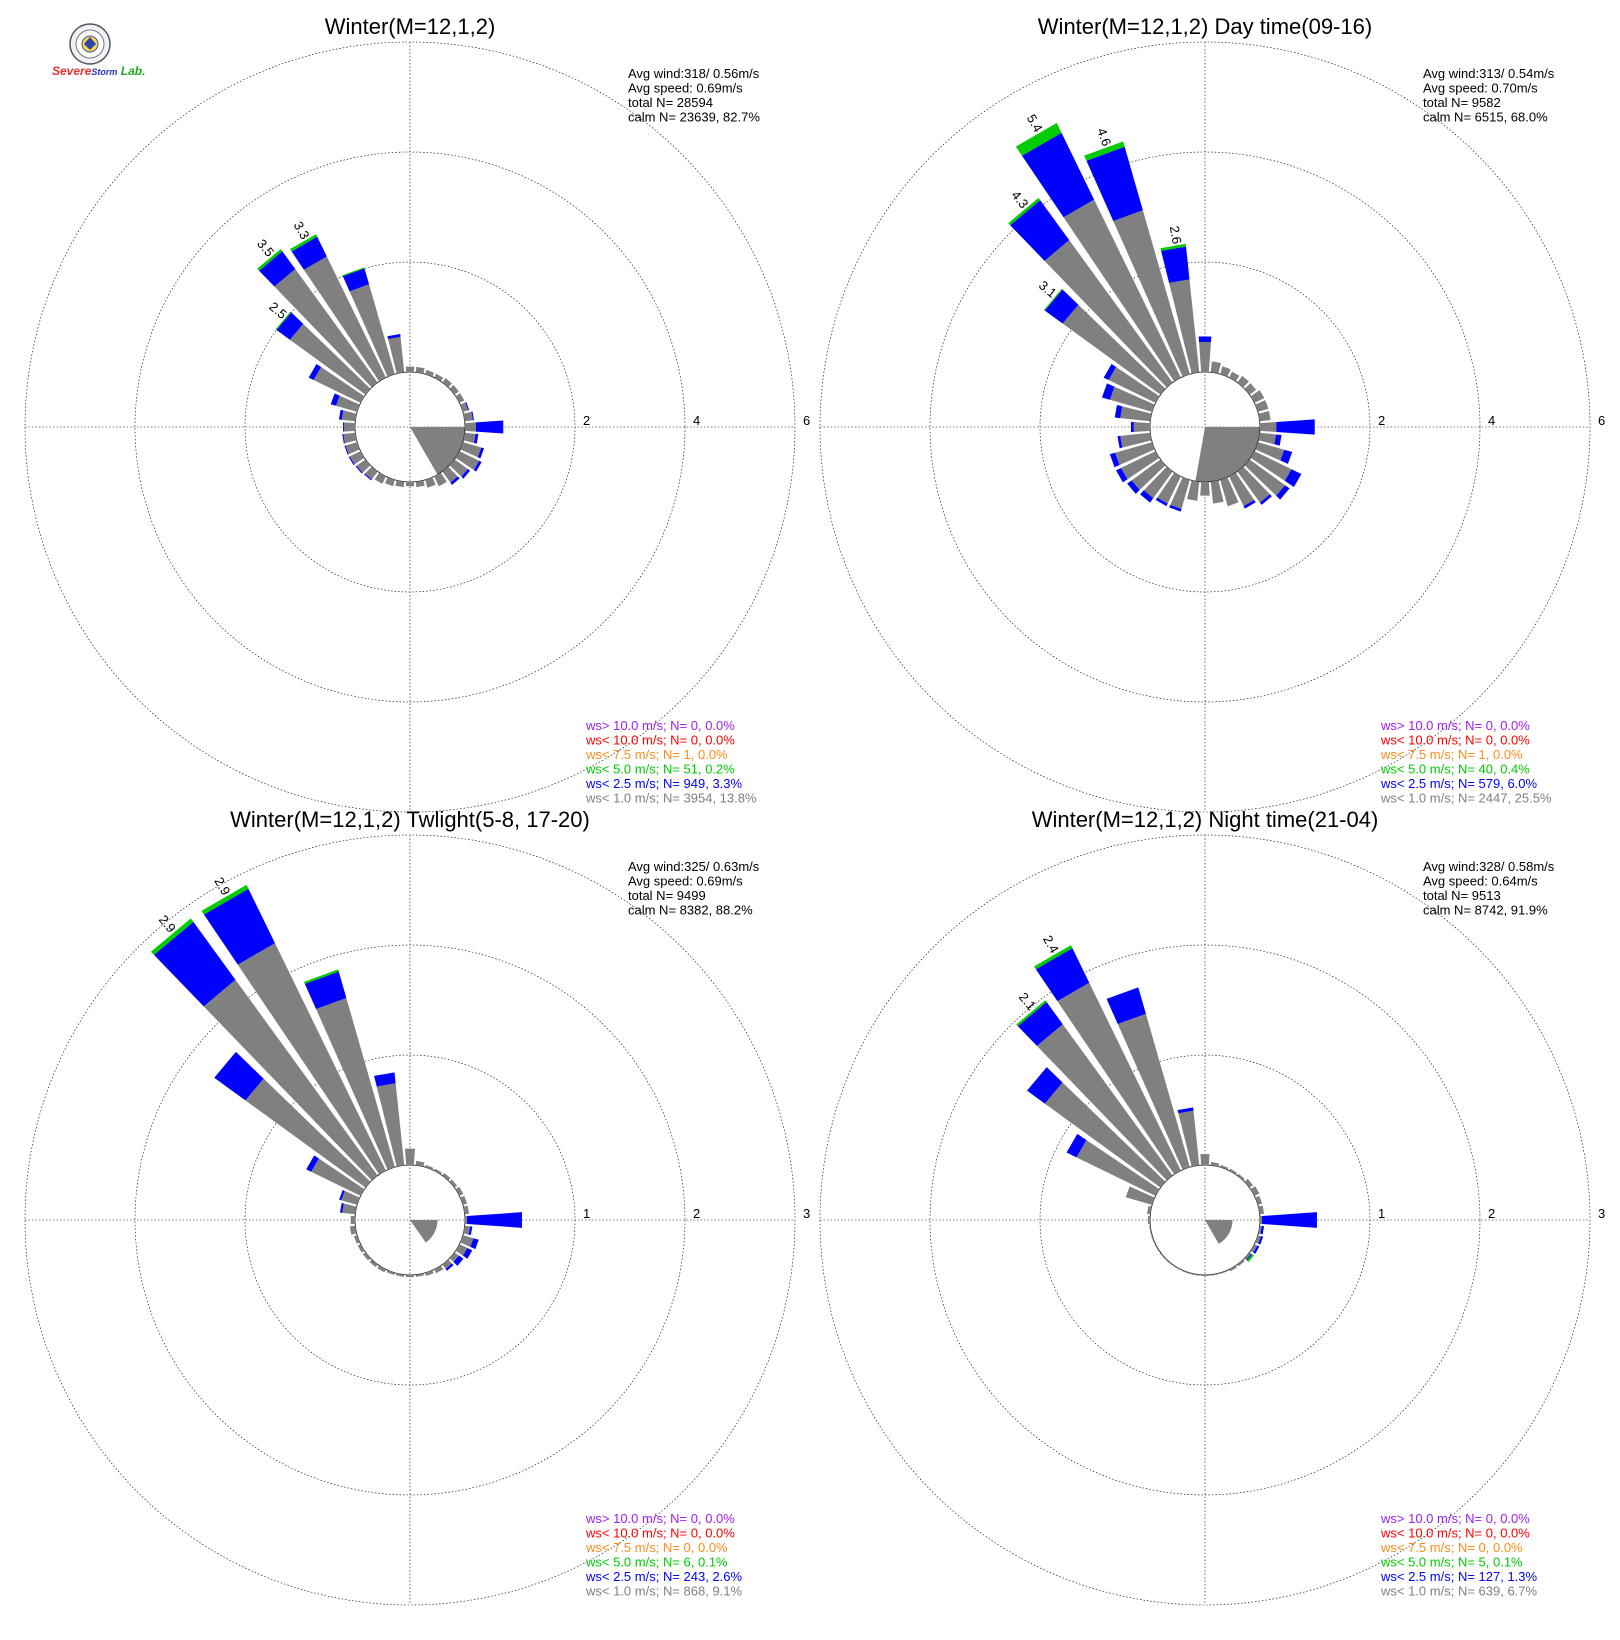  What do you see at coordinates (1176, 235) in the screenshot?
I see `bar-total-label: 2.6` at bounding box center [1176, 235].